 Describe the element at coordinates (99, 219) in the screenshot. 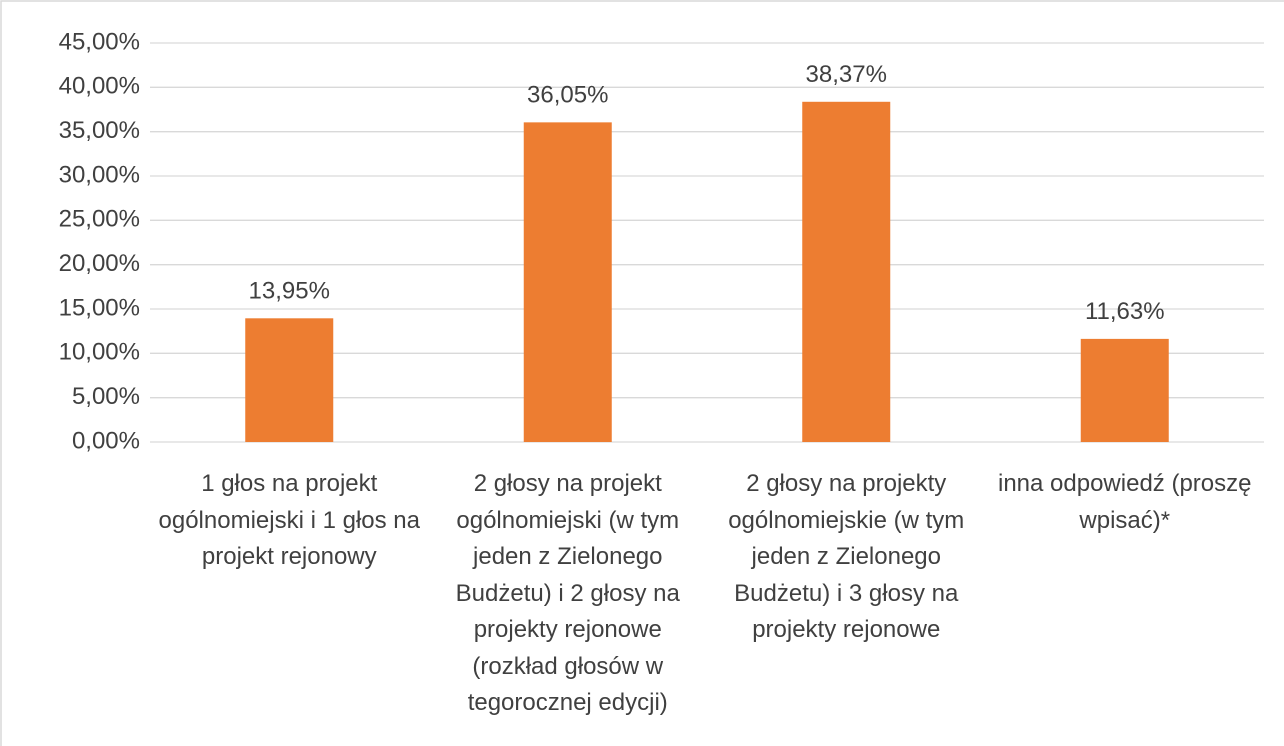

I see `y-tick-label: 25,00%` at that location.